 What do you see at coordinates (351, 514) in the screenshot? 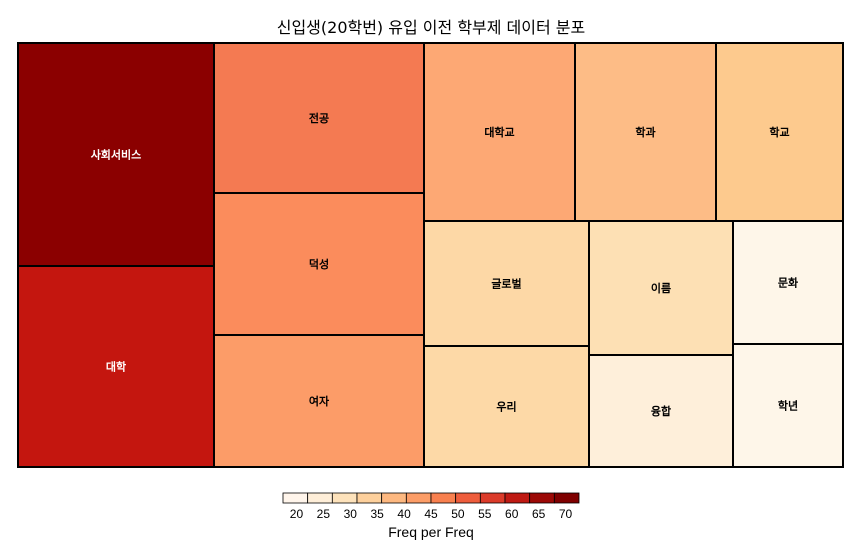
I see `legend-tick-label: 30` at bounding box center [351, 514].